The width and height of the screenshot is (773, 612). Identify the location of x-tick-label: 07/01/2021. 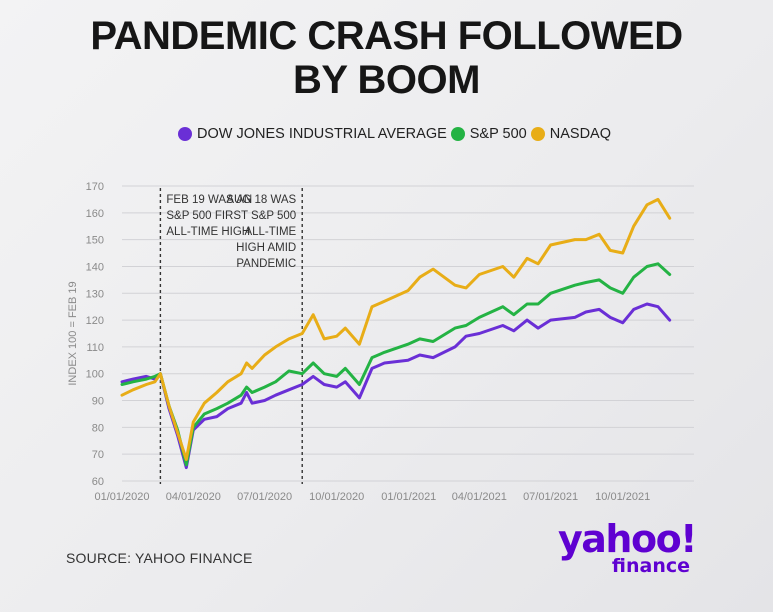
(550, 497).